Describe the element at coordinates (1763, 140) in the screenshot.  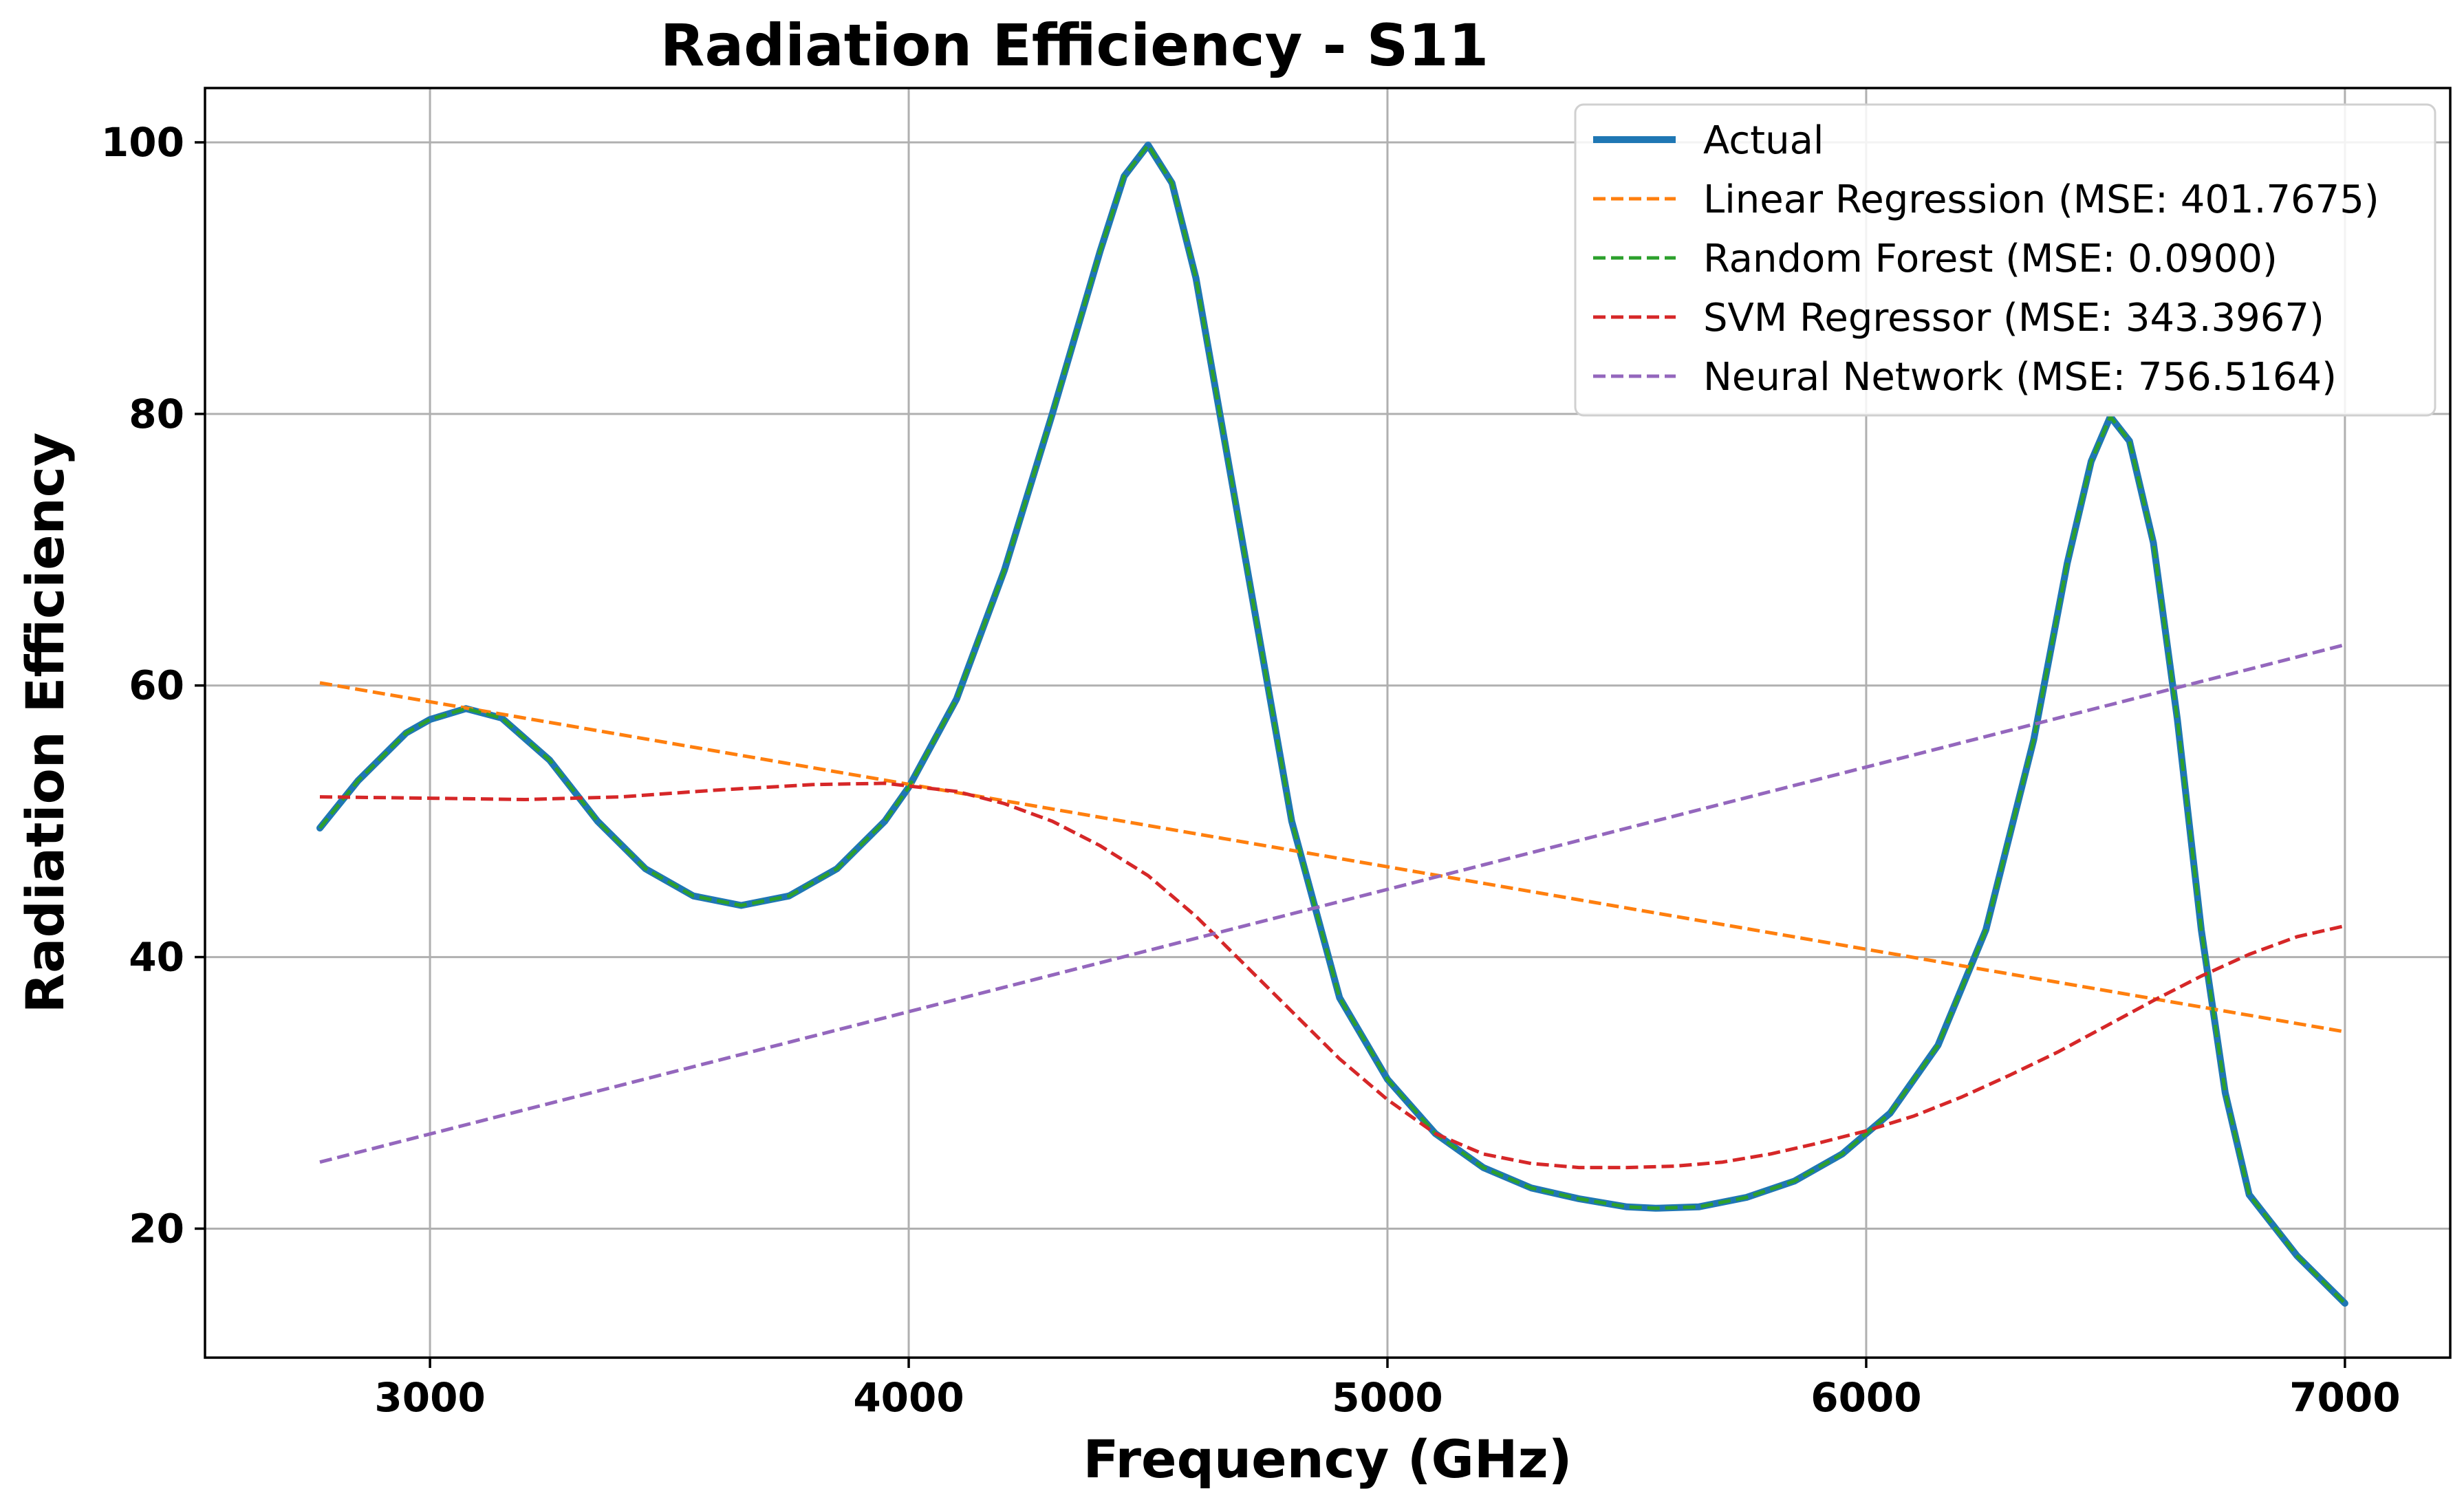
I see `legend-entry: Actual` at that location.